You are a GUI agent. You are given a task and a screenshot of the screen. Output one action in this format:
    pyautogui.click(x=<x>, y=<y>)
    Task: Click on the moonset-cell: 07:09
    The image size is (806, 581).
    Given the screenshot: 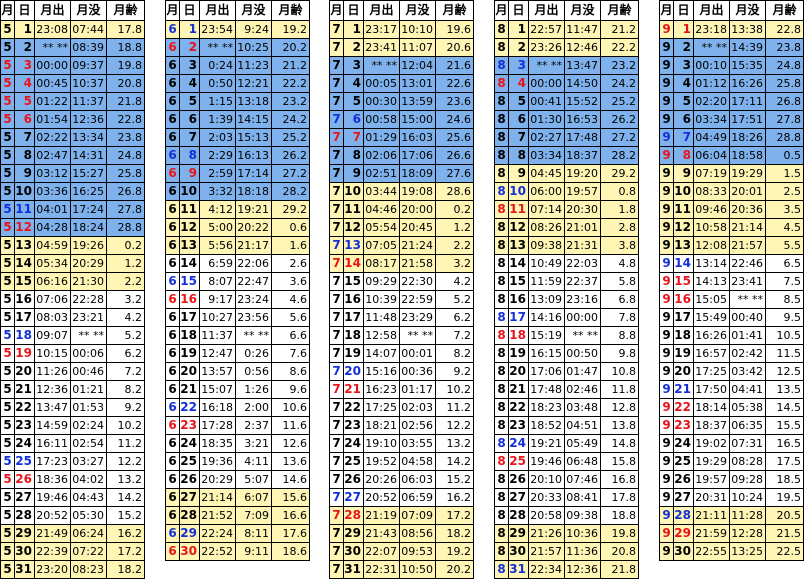 What is the action you would take?
    pyautogui.click(x=417, y=515)
    